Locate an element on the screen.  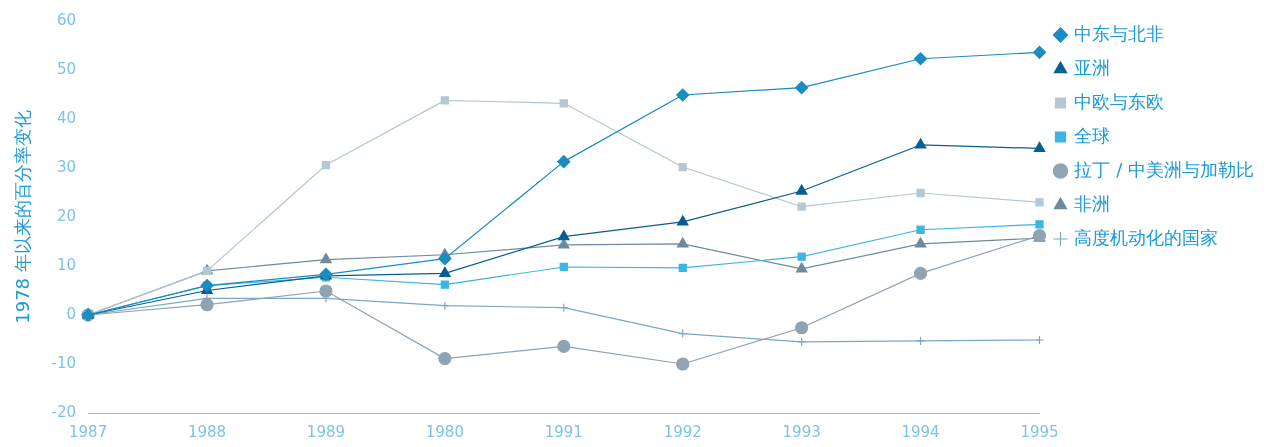
legend-label: 中欧与东欧 is located at coordinates (1119, 101).